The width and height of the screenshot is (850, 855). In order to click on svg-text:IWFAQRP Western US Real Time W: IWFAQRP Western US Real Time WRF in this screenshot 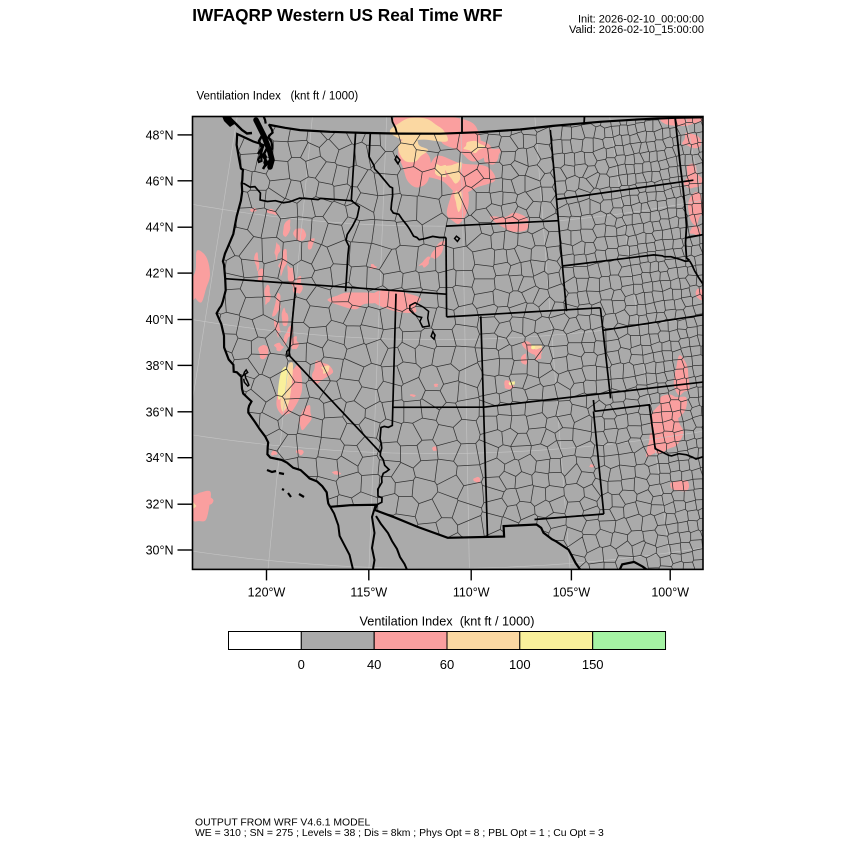, I will do `click(347, 15)`.